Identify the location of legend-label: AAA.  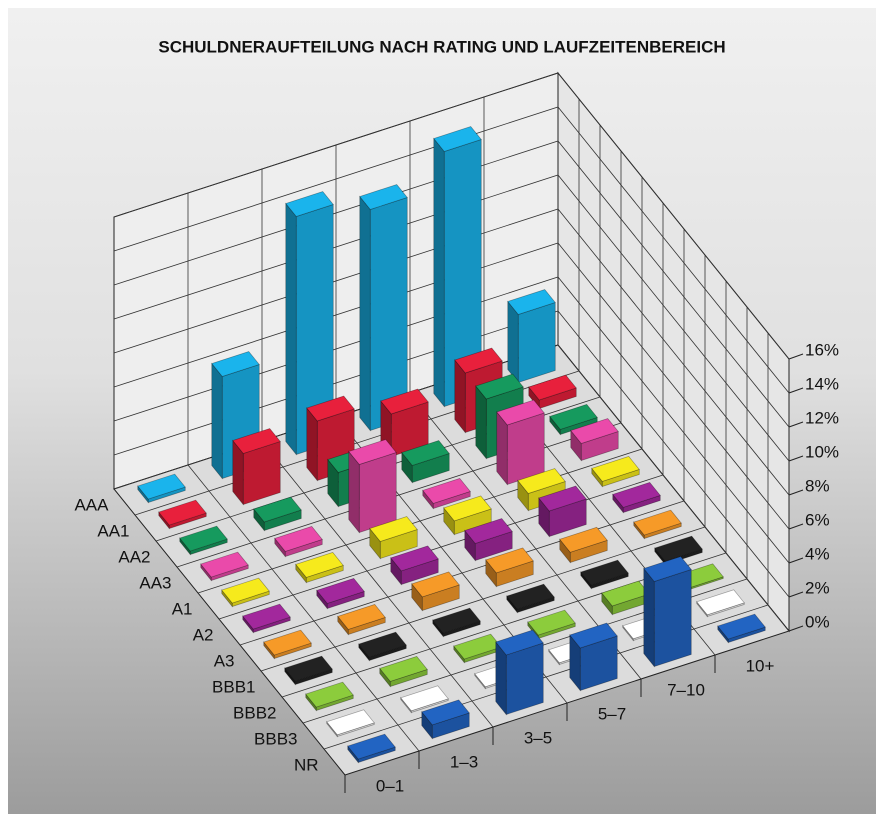
(91, 504).